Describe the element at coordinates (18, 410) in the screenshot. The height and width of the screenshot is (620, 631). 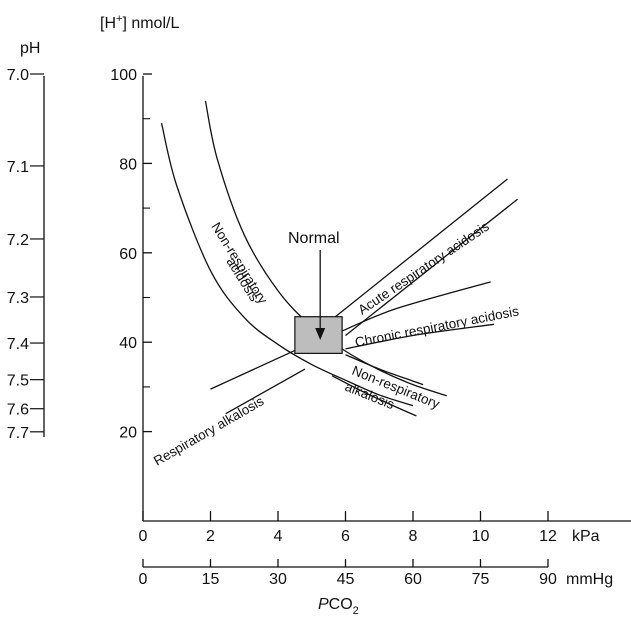
I see `ph-tick-label: 7.6` at that location.